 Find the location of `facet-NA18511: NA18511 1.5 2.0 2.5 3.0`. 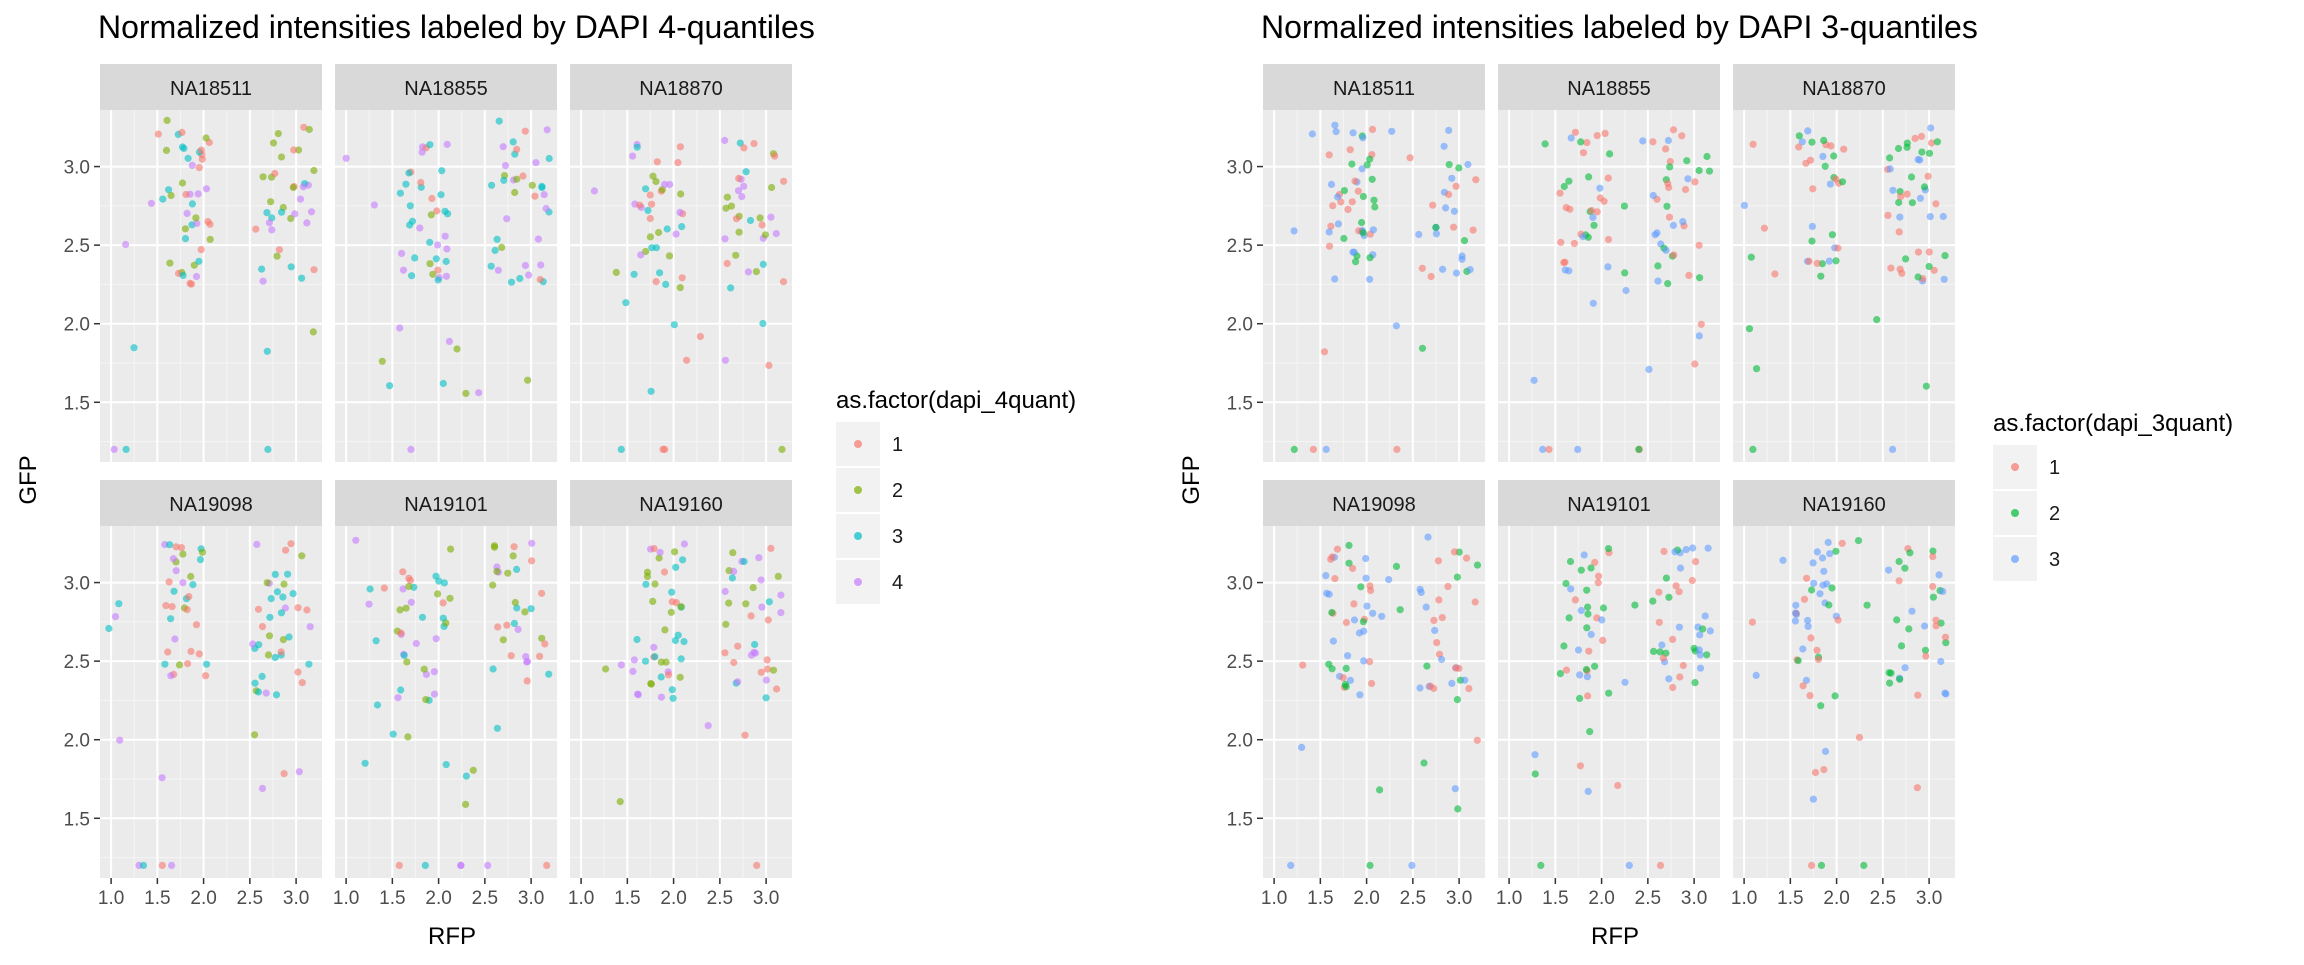

facet-NA18511: NA18511 1.5 2.0 2.5 3.0 is located at coordinates (1356, 263).